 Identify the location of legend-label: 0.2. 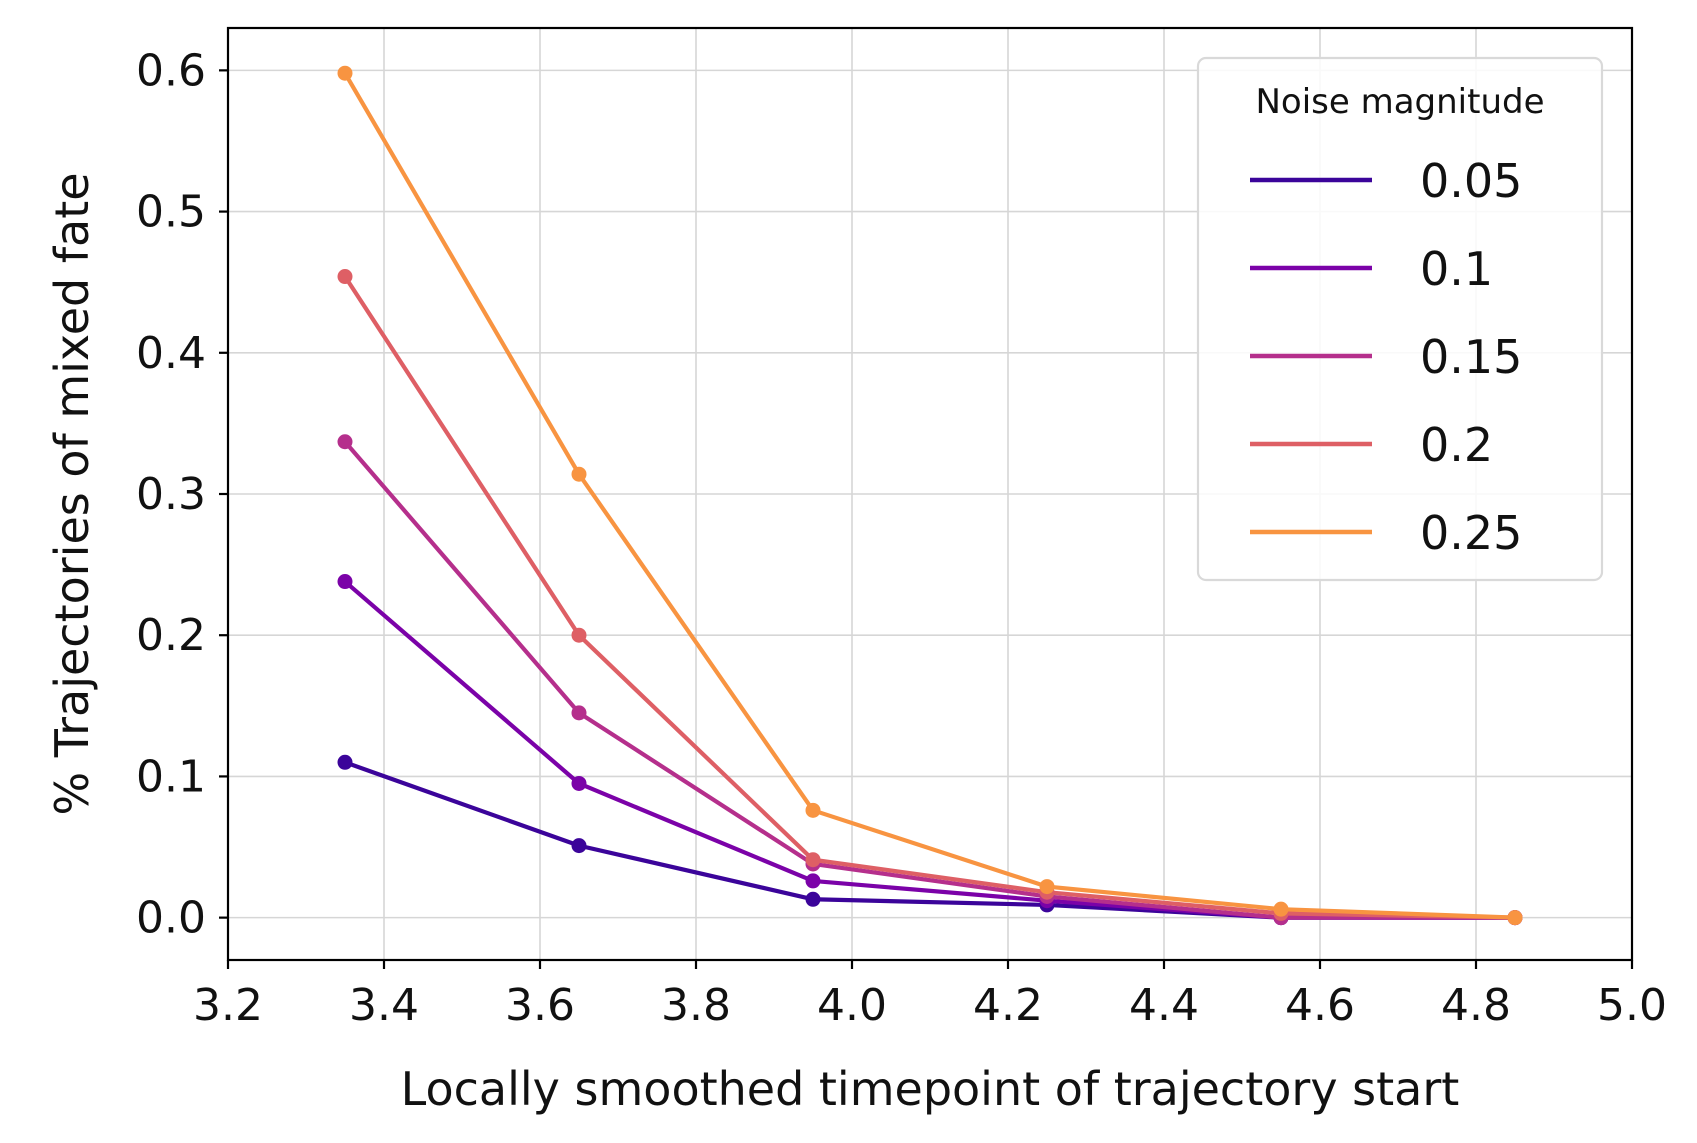
(1456, 445).